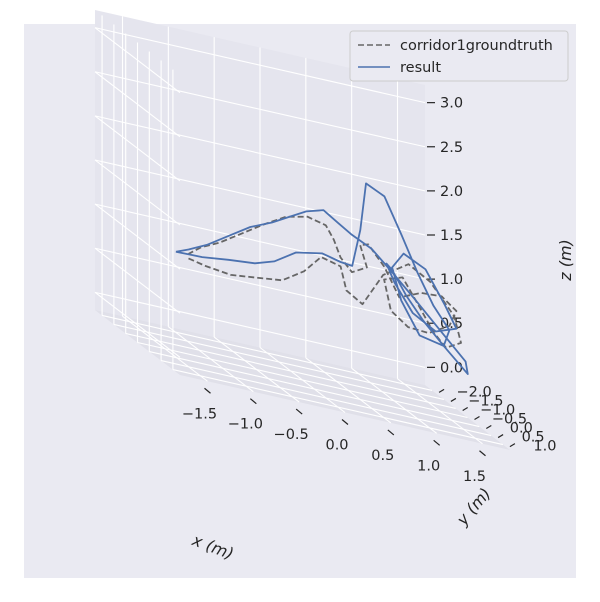 The width and height of the screenshot is (600, 602). I want to click on z-tick-label: 1.0, so click(451, 280).